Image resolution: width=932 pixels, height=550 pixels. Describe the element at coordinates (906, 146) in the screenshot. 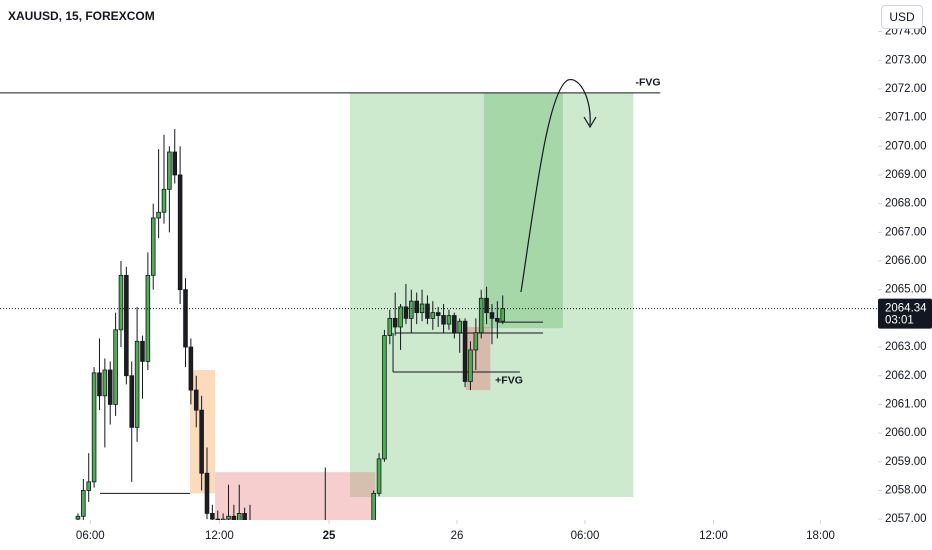

I see `y-tick-label: 2070.00` at that location.